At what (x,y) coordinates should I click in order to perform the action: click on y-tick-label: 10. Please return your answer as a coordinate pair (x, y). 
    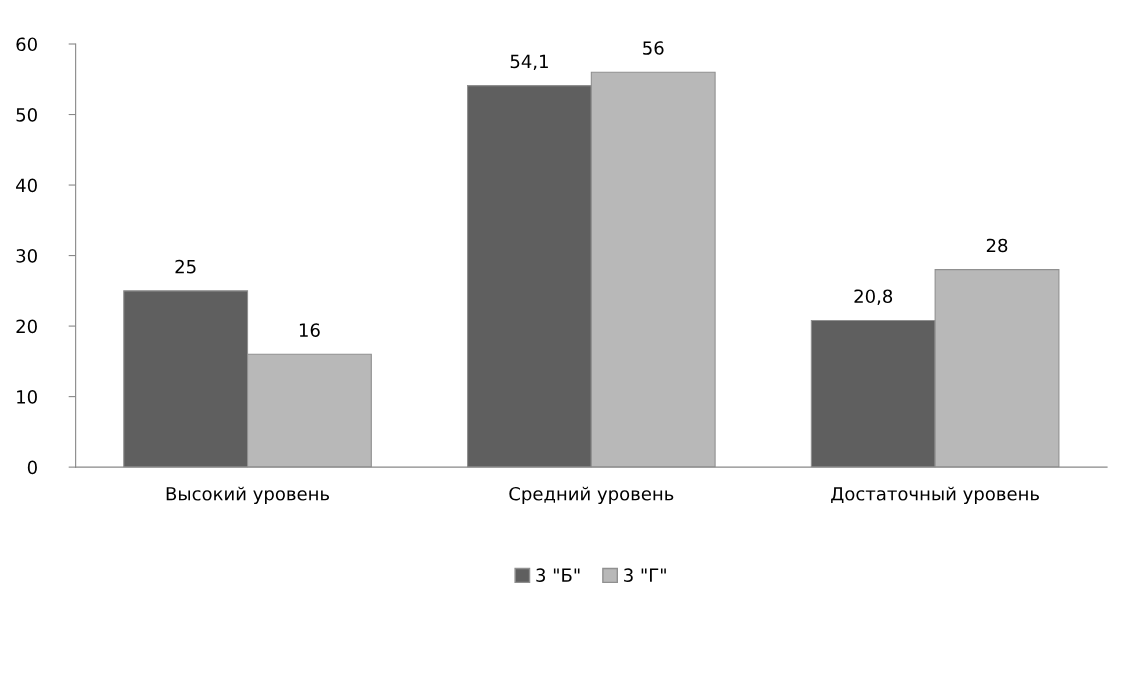
    Looking at the image, I should click on (27, 397).